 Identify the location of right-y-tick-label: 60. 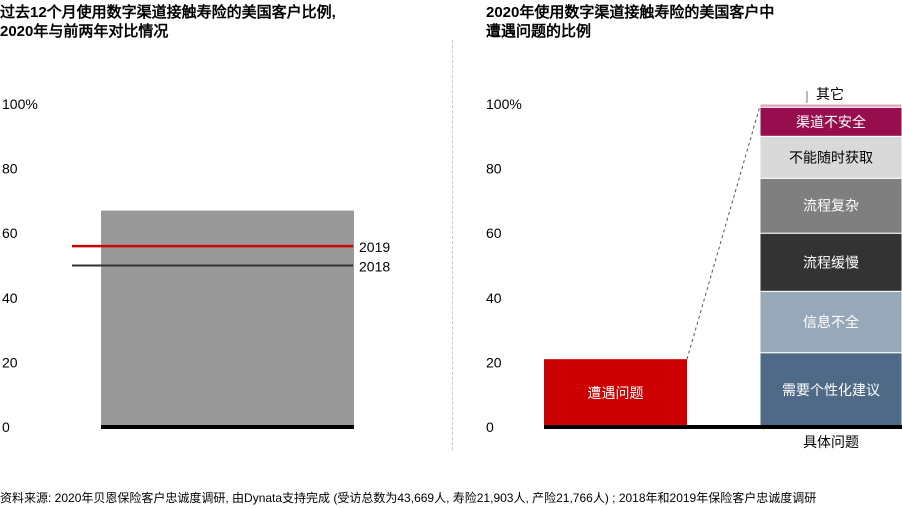
(494, 233).